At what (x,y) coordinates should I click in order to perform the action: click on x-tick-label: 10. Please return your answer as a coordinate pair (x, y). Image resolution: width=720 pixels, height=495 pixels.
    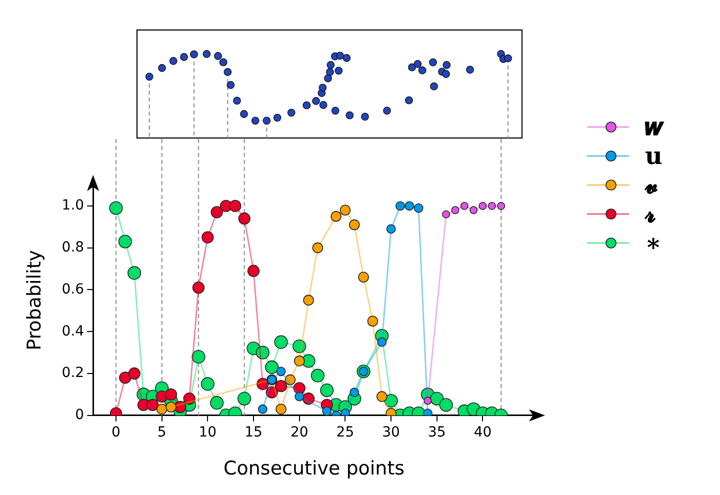
    Looking at the image, I should click on (207, 432).